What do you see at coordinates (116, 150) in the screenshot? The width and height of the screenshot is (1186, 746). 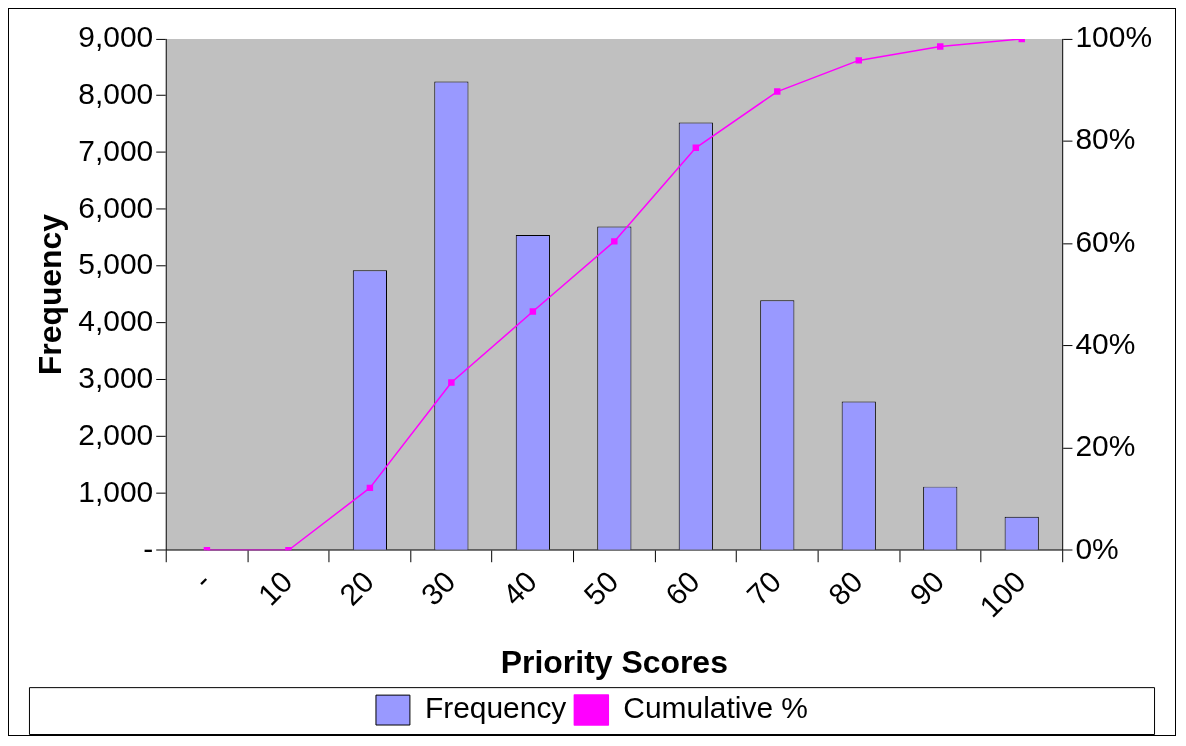 I see `y-tick-label: 7,000` at bounding box center [116, 150].